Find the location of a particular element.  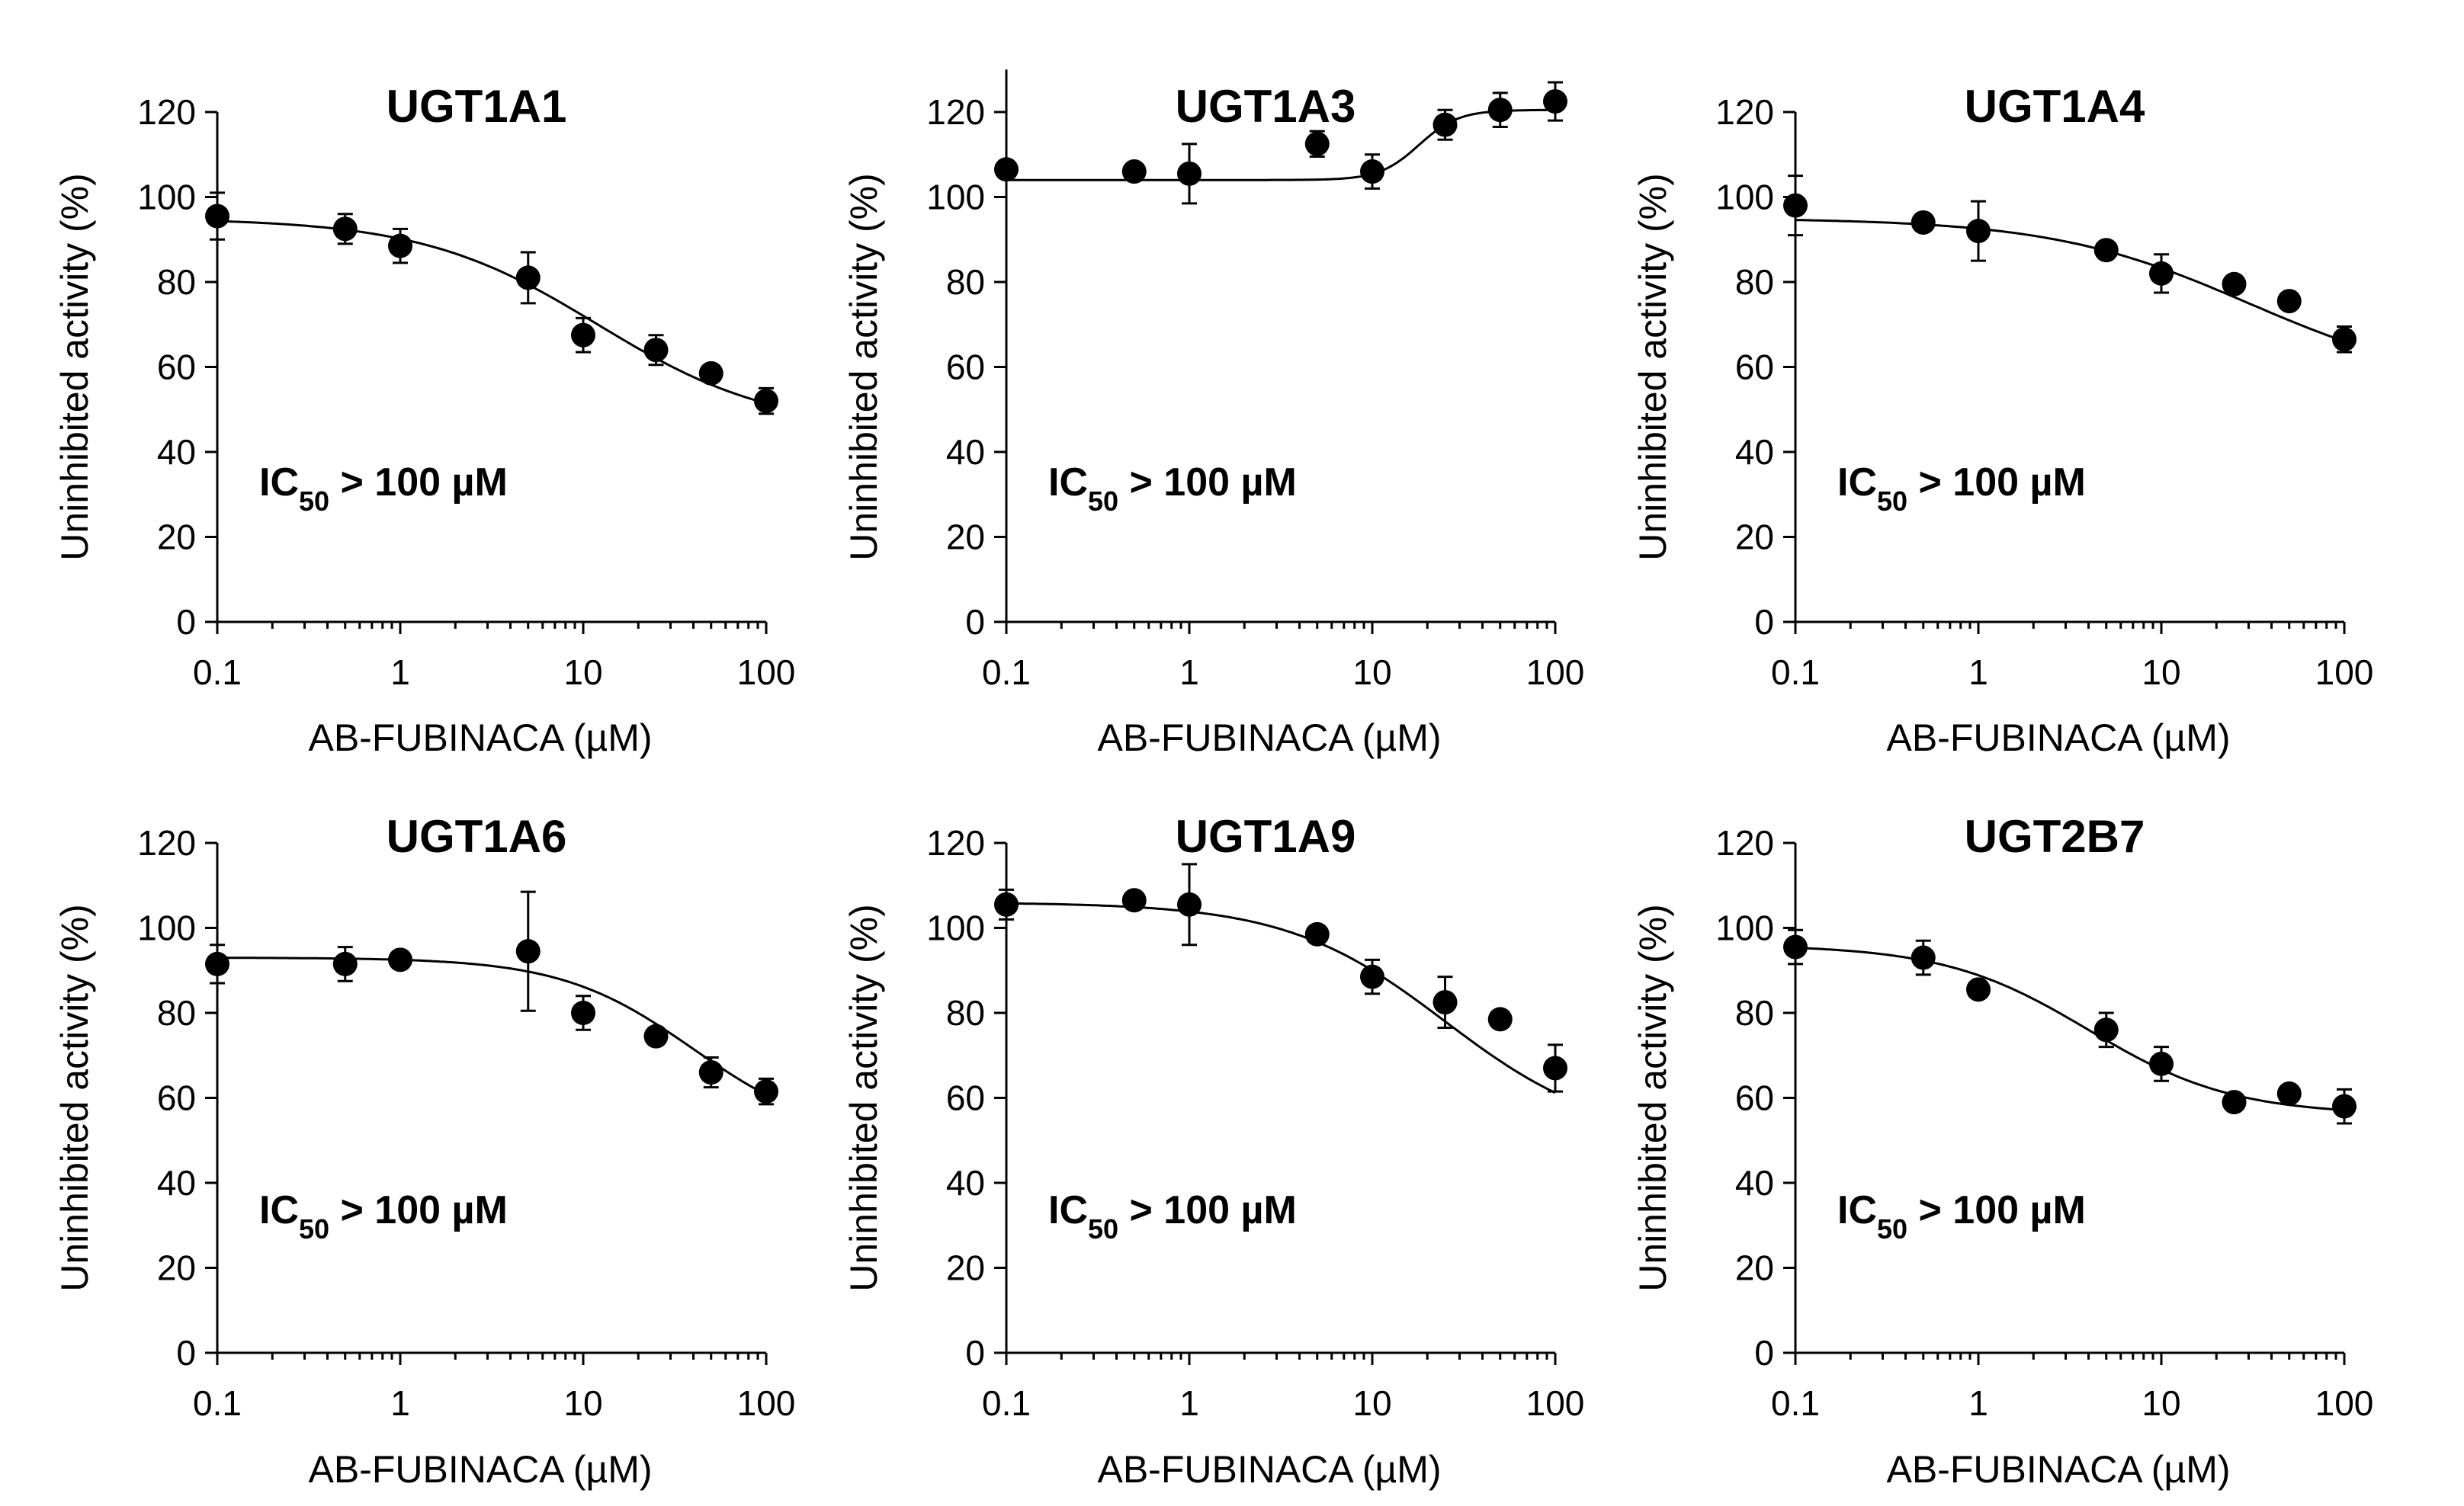

panel-title: UGT2B7 is located at coordinates (2055, 836).